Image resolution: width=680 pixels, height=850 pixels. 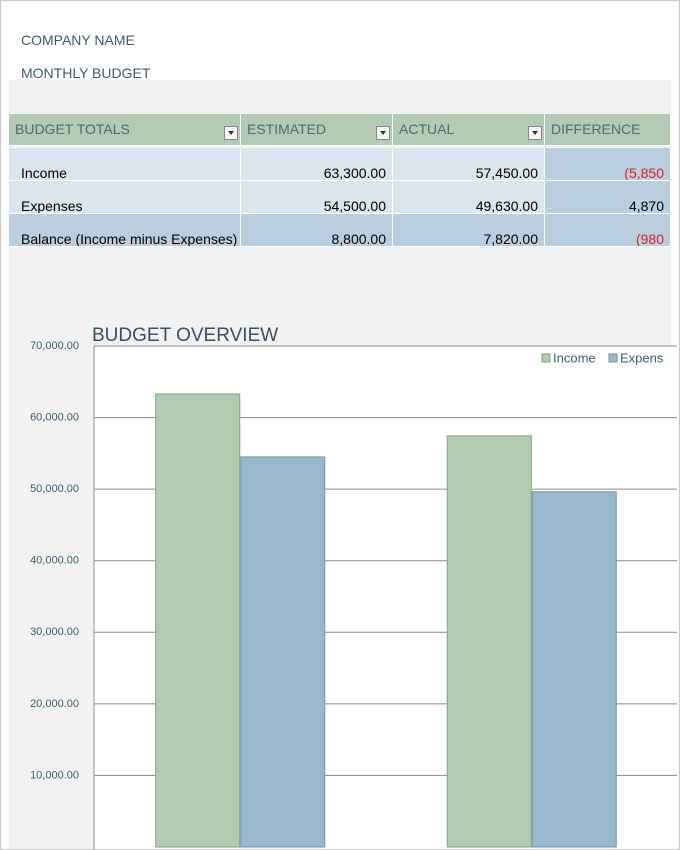 I want to click on legend-label: Expens, so click(x=642, y=357).